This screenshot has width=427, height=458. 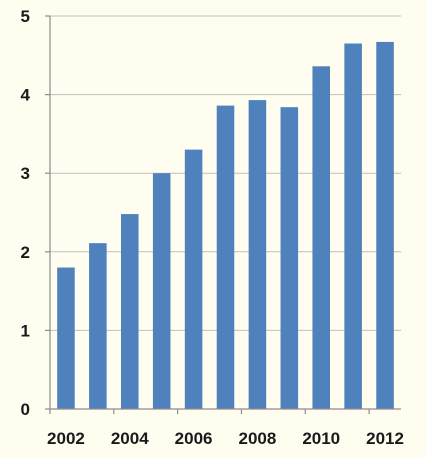 What do you see at coordinates (25, 16) in the screenshot?
I see `y-tick-label: 5` at bounding box center [25, 16].